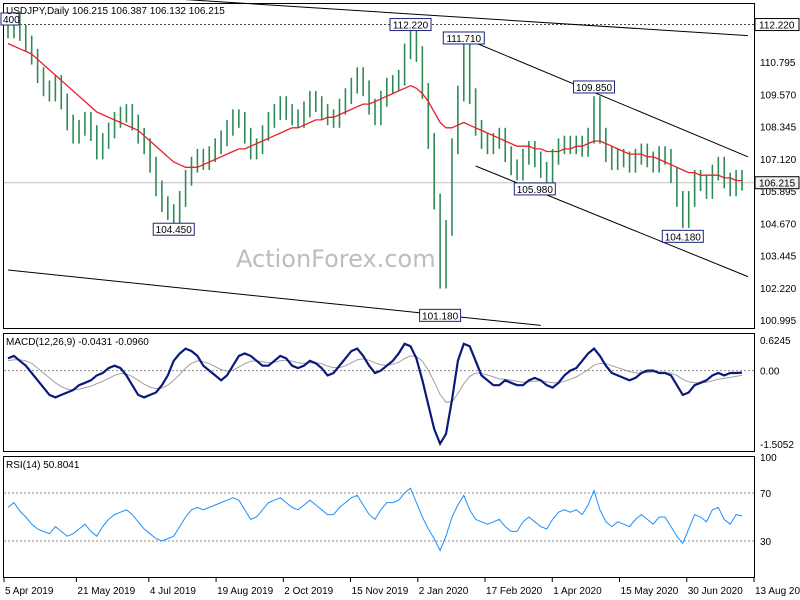 This screenshot has width=800, height=600. What do you see at coordinates (778, 128) in the screenshot?
I see `price-tick-label: 108.345` at bounding box center [778, 128].